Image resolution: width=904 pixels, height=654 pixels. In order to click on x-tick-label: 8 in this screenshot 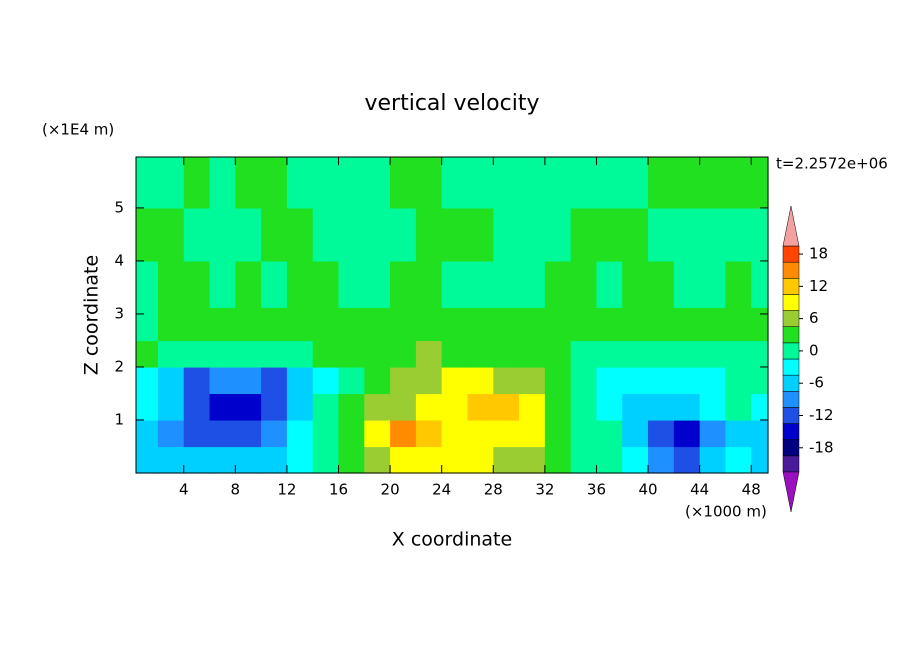, I will do `click(236, 490)`.